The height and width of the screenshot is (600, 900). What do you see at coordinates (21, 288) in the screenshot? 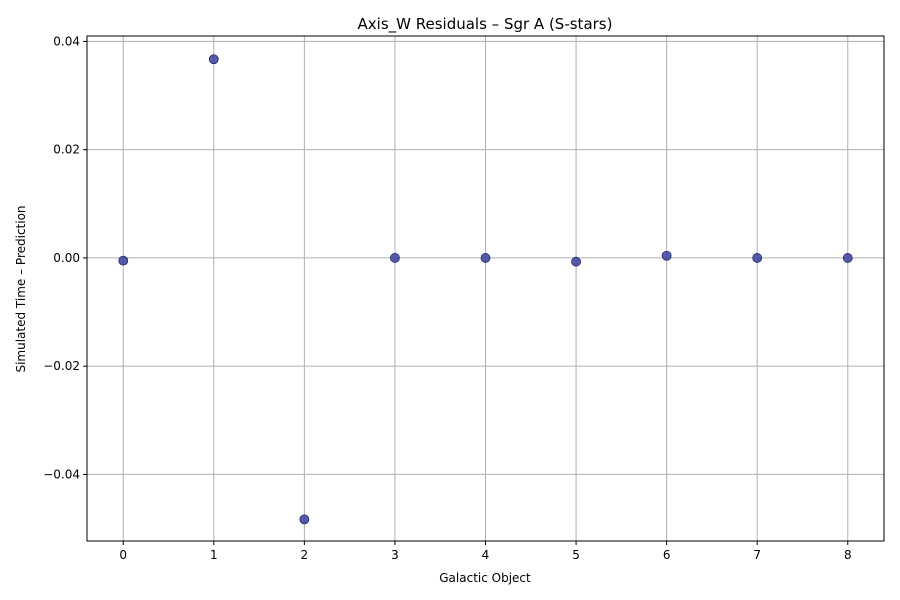
I see `y-axis-label: Simulated Time – Prediction` at bounding box center [21, 288].